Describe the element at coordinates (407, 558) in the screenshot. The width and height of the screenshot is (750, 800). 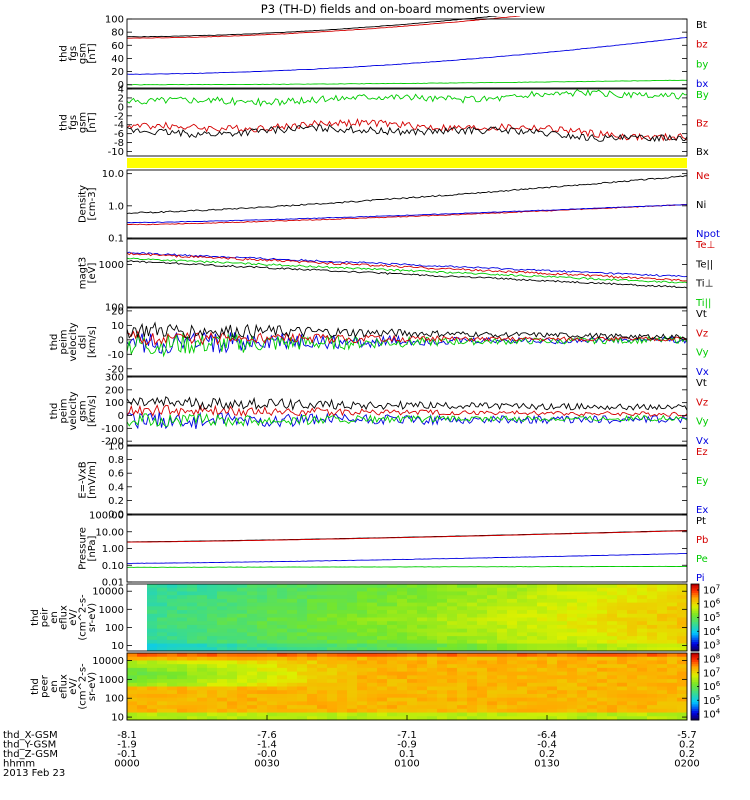
I see `series-line-Pi` at that location.